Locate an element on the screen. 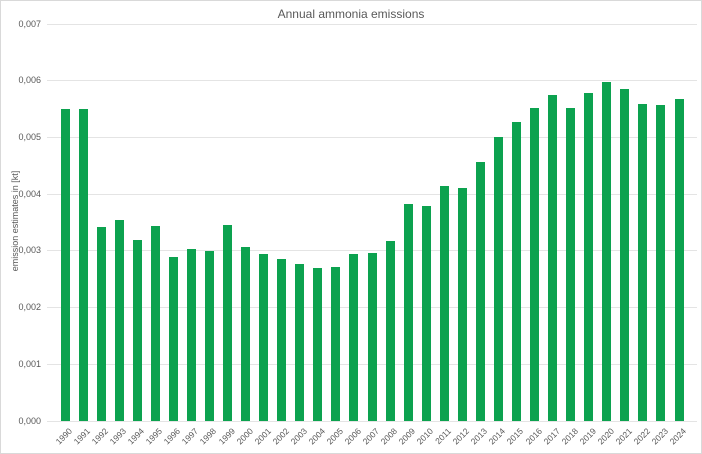 The height and width of the screenshot is (454, 702). bar-2020 is located at coordinates (607, 251).